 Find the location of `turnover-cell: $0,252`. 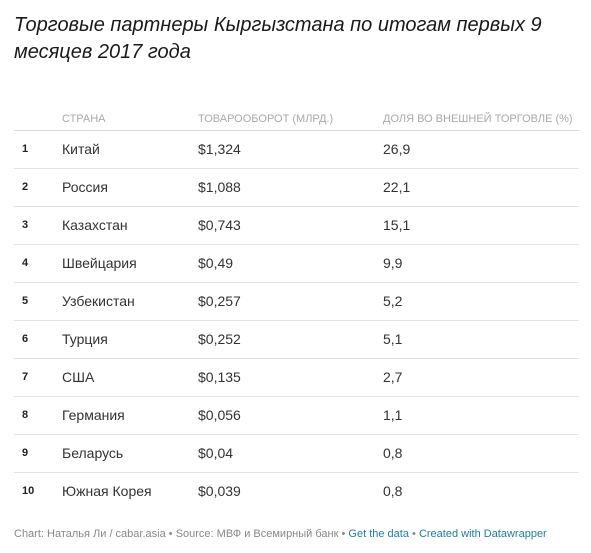

turnover-cell: $0,252 is located at coordinates (219, 339).